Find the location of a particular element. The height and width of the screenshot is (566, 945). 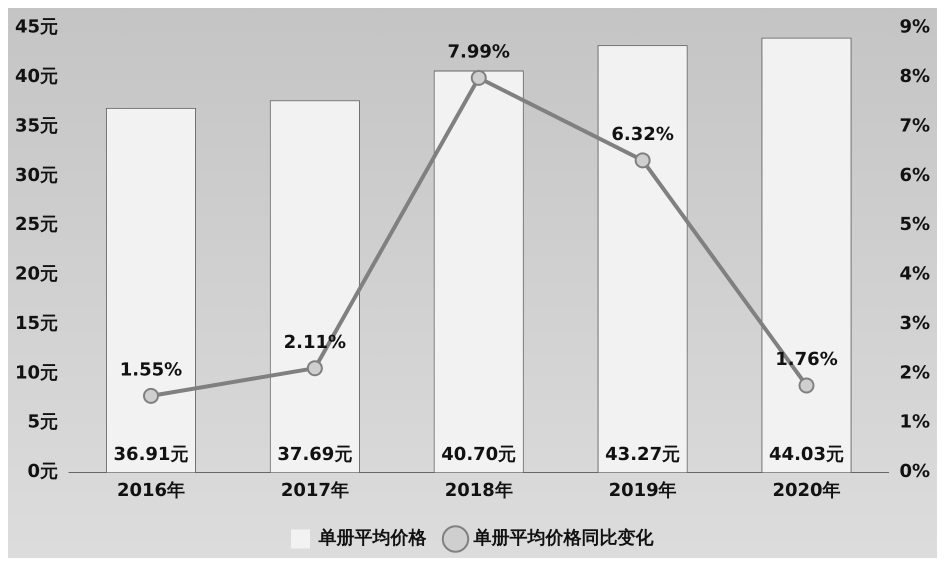

data-label: 2.11% is located at coordinates (315, 342).